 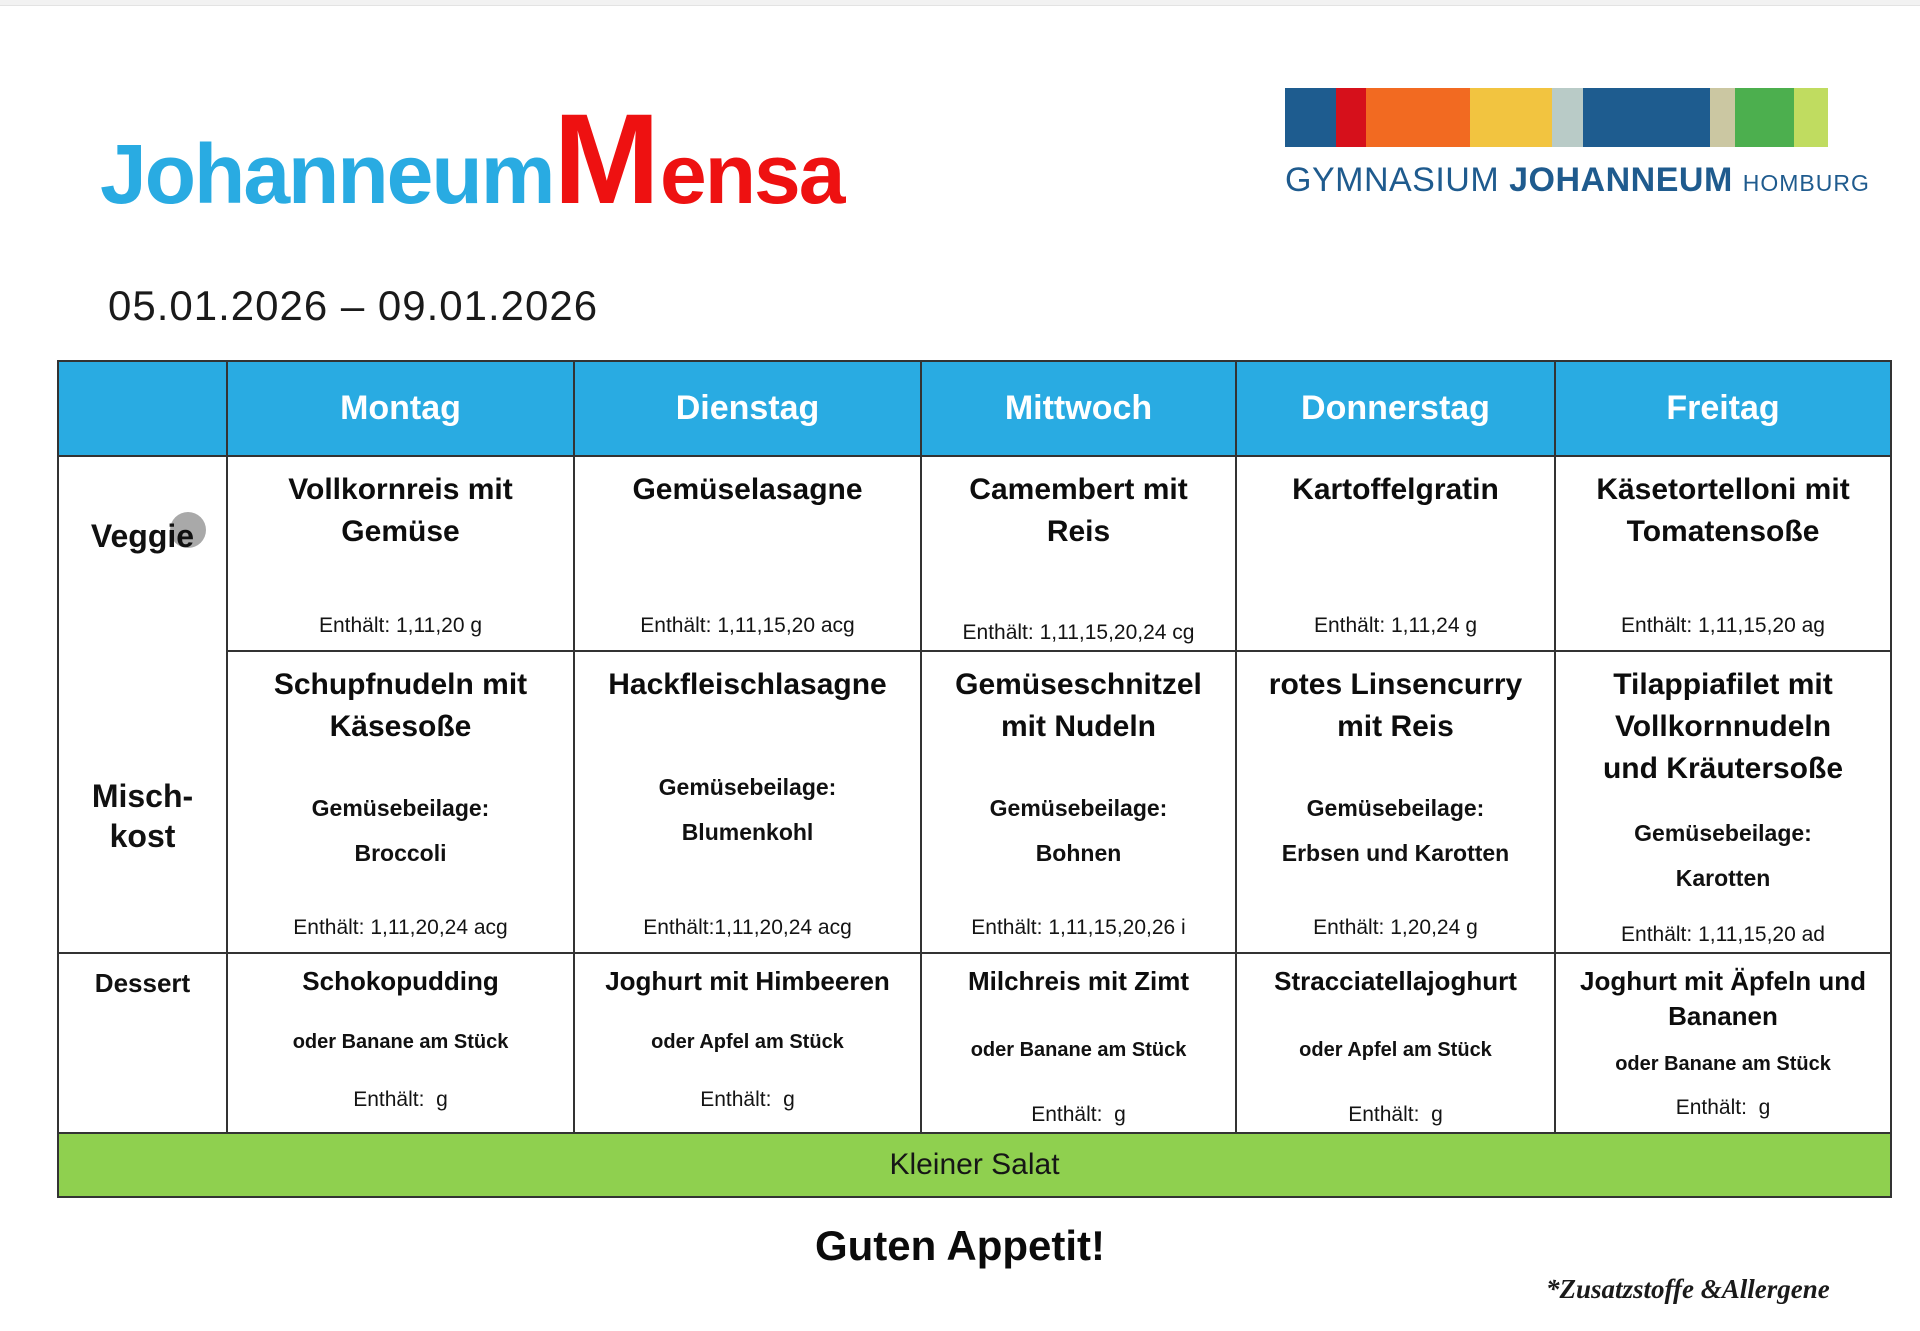 What do you see at coordinates (747, 625) in the screenshot?
I see `allergen-info: Enthält: 1,11,15,20 acg` at bounding box center [747, 625].